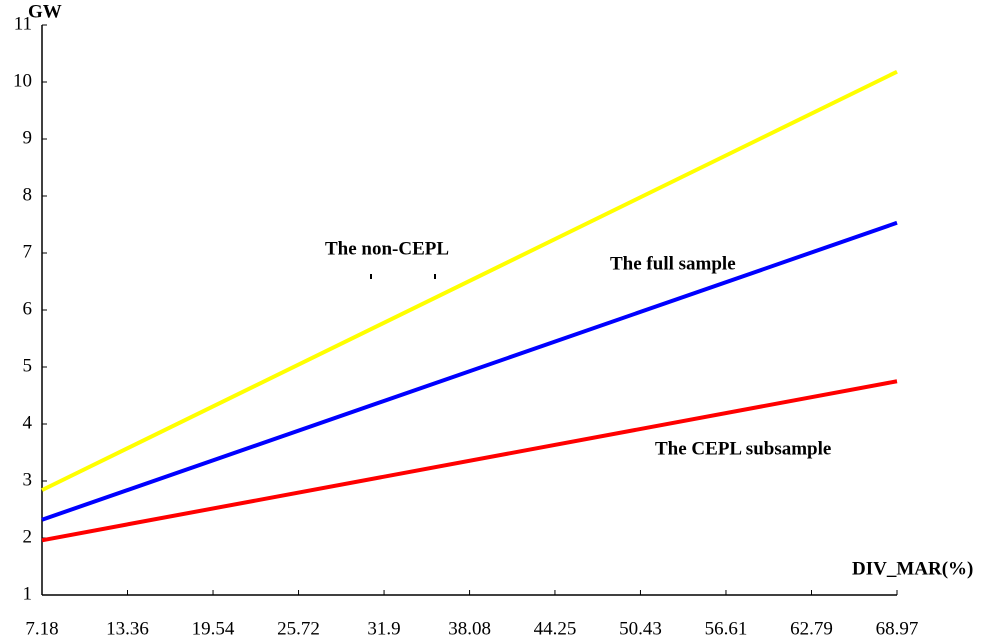  I want to click on x-tick-label: 44.25, so click(555, 628).